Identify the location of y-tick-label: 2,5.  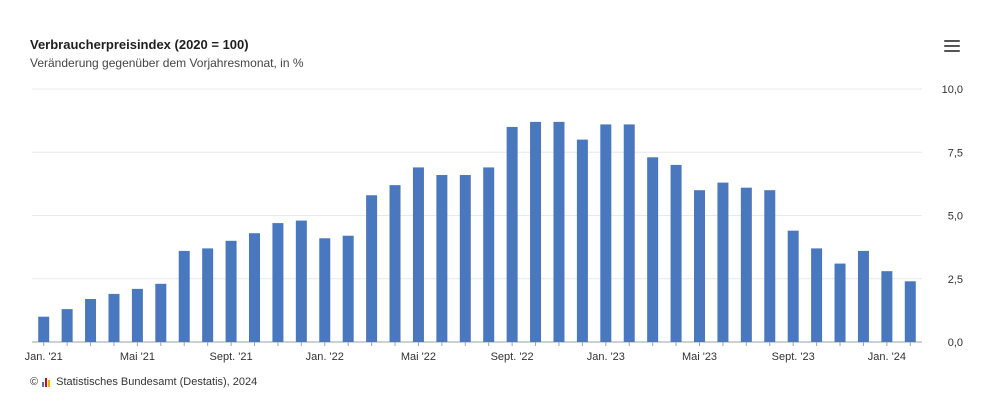
(955, 280).